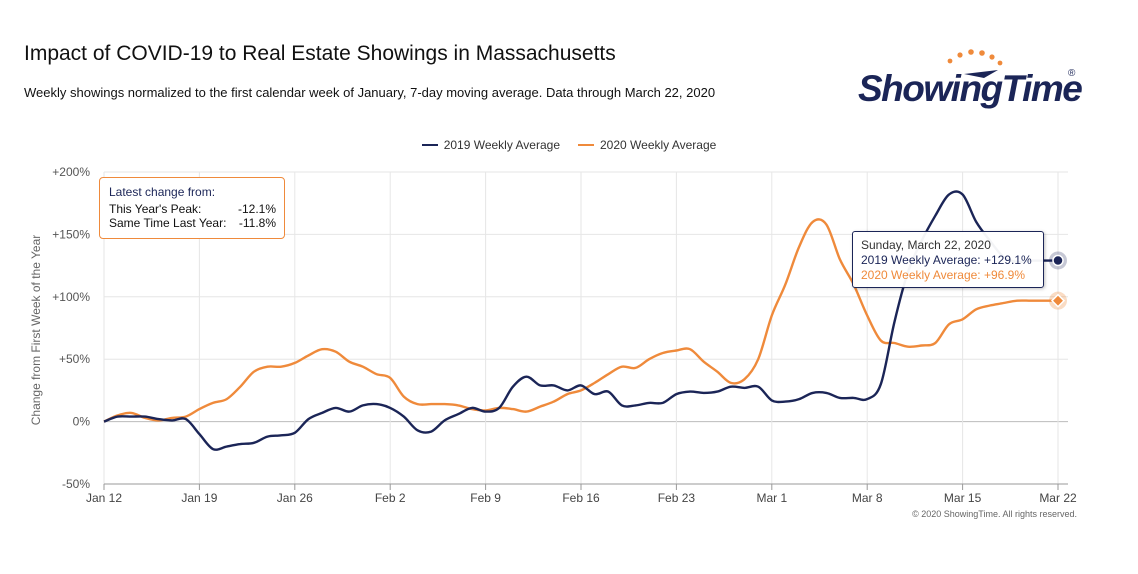 The image size is (1138, 574). What do you see at coordinates (1058, 498) in the screenshot?
I see `x-tick-label: Mar 22` at bounding box center [1058, 498].